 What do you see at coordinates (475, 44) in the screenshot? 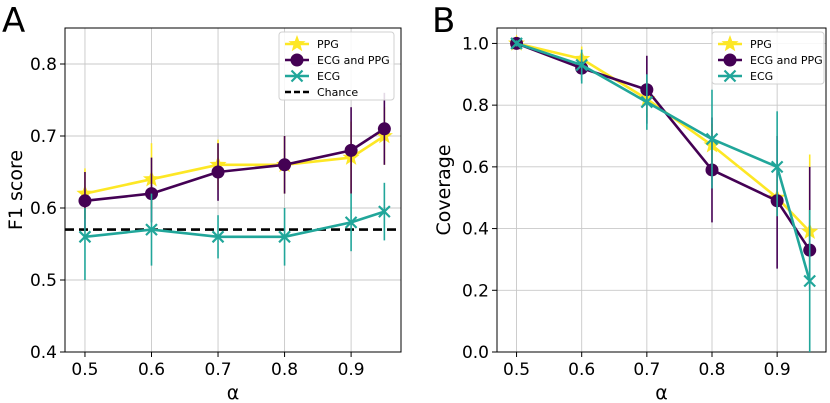
I see `y-tick-label: 1.0` at bounding box center [475, 44].